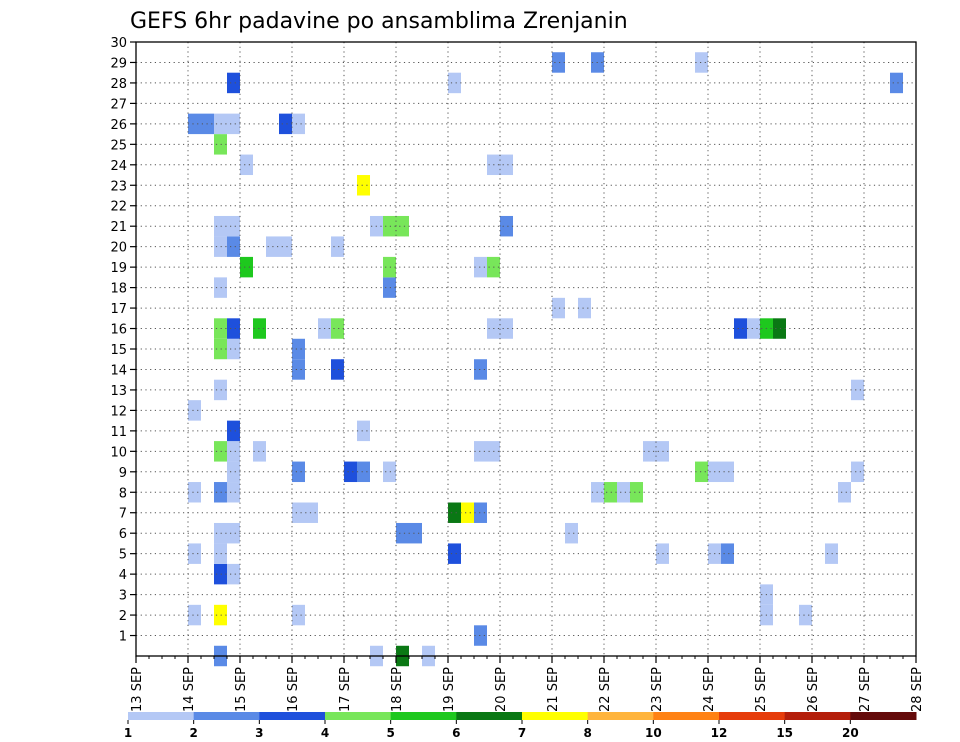 The height and width of the screenshot is (742, 960). I want to click on legend-label: 4, so click(325, 733).